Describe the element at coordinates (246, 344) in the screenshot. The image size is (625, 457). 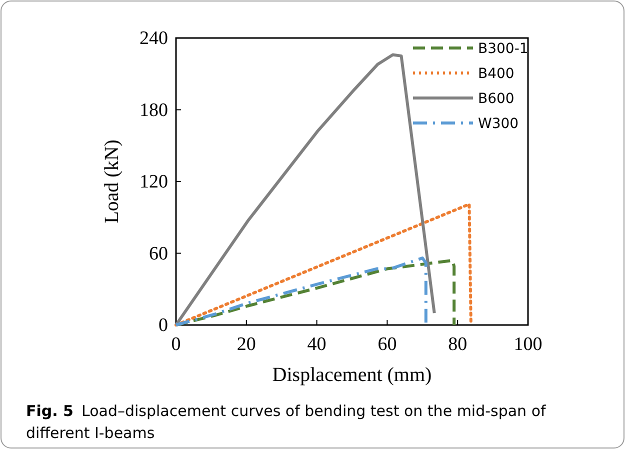
I see `x-tick-label: 20` at that location.